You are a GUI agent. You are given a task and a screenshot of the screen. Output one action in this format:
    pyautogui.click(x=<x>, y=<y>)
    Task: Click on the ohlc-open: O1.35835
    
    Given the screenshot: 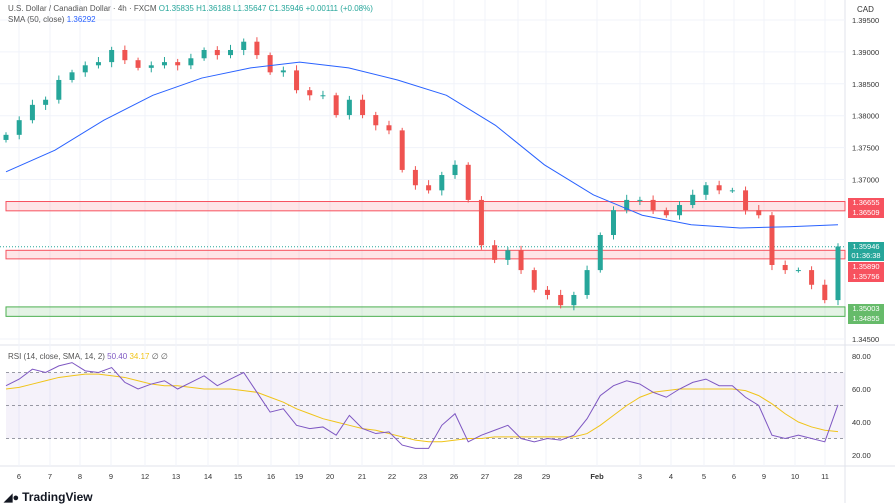 What is the action you would take?
    pyautogui.click(x=176, y=8)
    